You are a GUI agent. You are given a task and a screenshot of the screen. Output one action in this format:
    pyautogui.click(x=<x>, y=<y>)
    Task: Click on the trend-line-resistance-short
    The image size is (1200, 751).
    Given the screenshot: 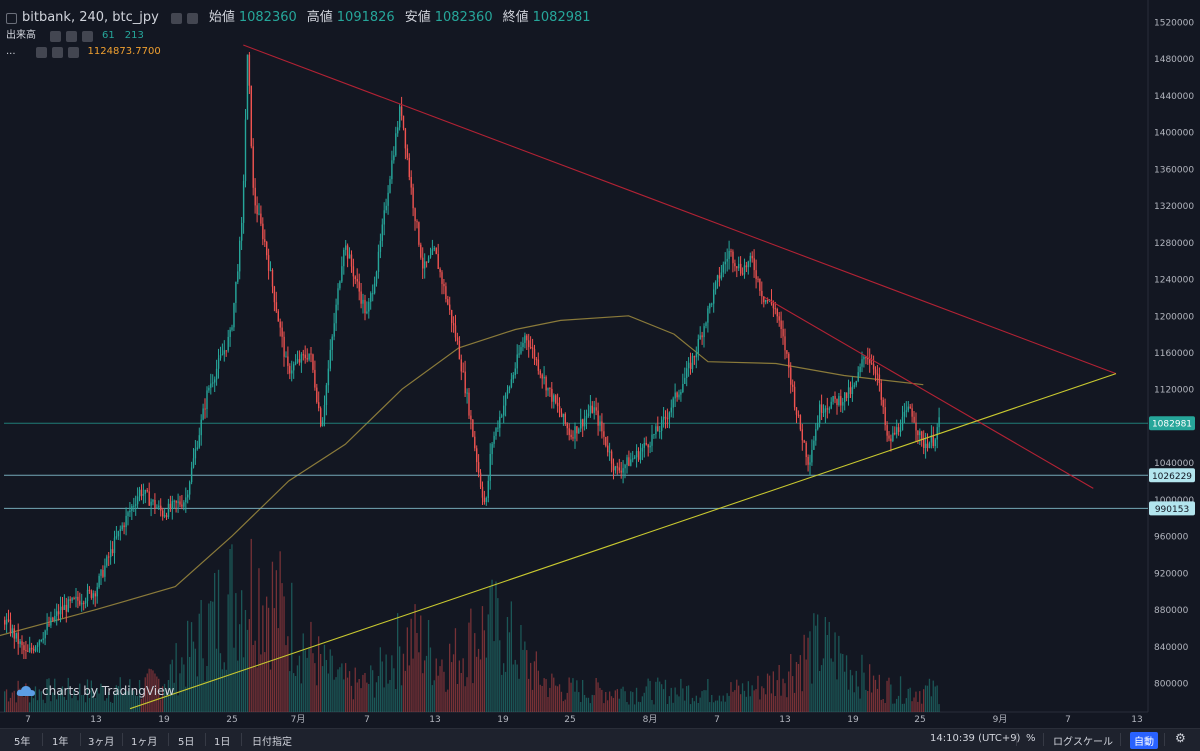 What is the action you would take?
    pyautogui.click(x=929, y=392)
    